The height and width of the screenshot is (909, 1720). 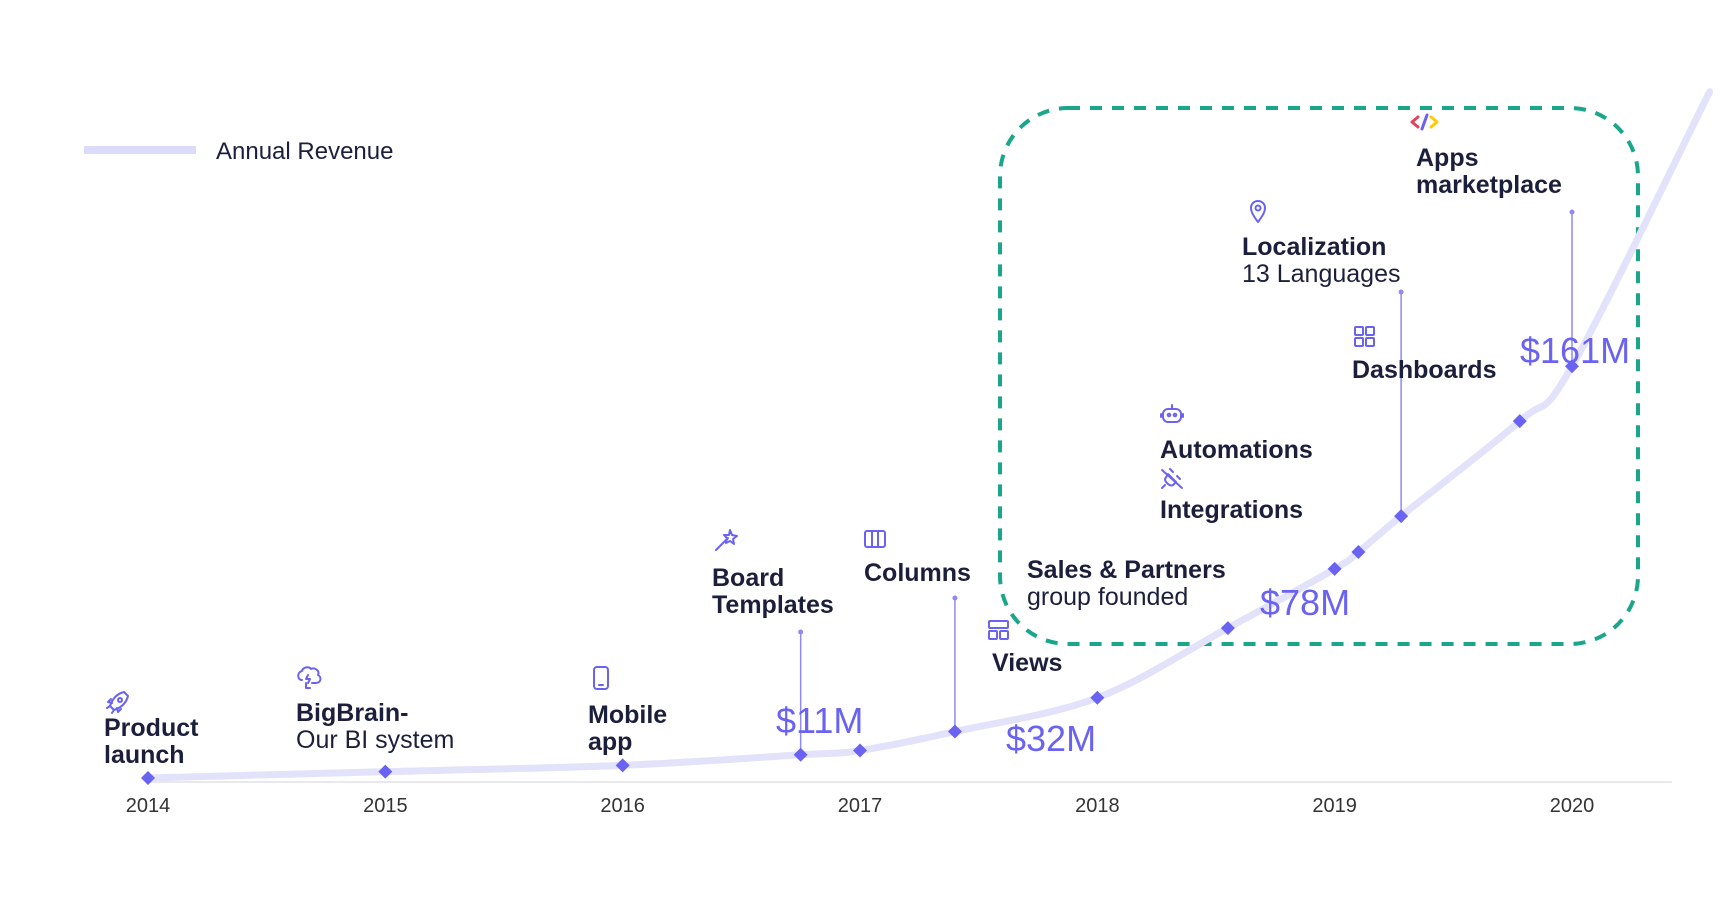 What do you see at coordinates (1236, 450) in the screenshot?
I see `milestone-title: Automations` at bounding box center [1236, 450].